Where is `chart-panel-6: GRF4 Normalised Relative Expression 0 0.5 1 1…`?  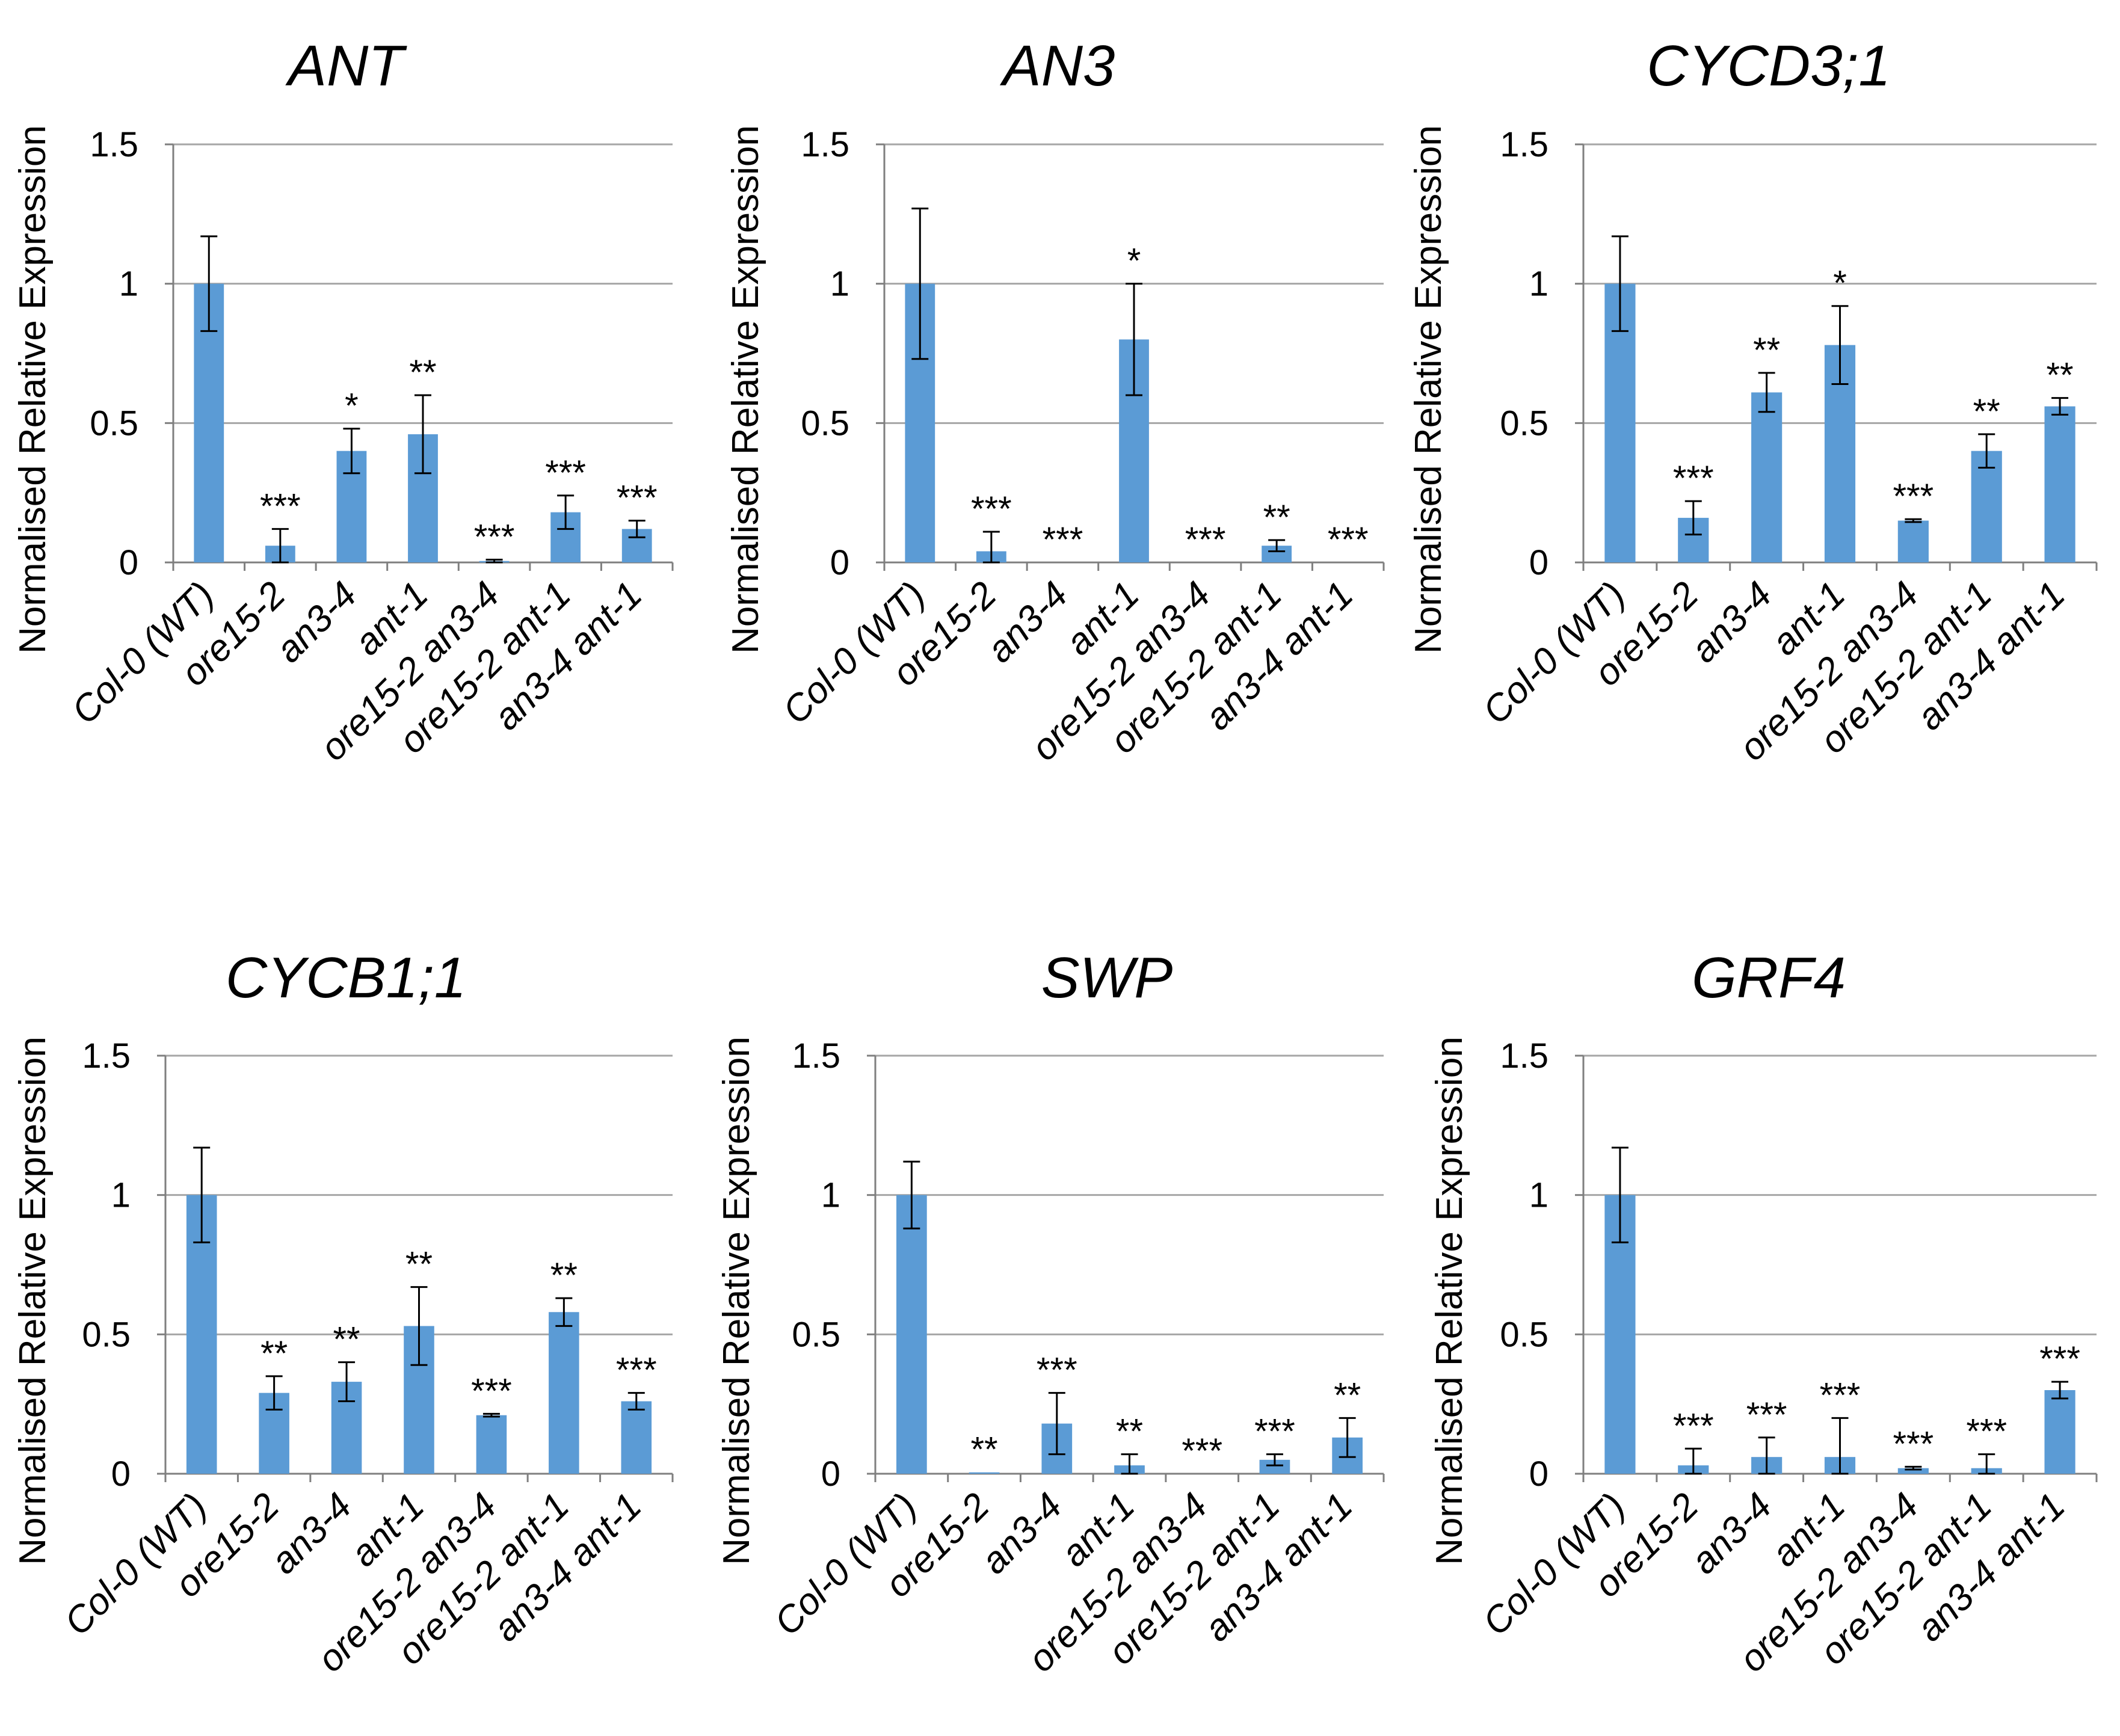
chart-panel-6: GRF4 Normalised Relative Expression 0 0.5 1 1… is located at coordinates (1763, 1313).